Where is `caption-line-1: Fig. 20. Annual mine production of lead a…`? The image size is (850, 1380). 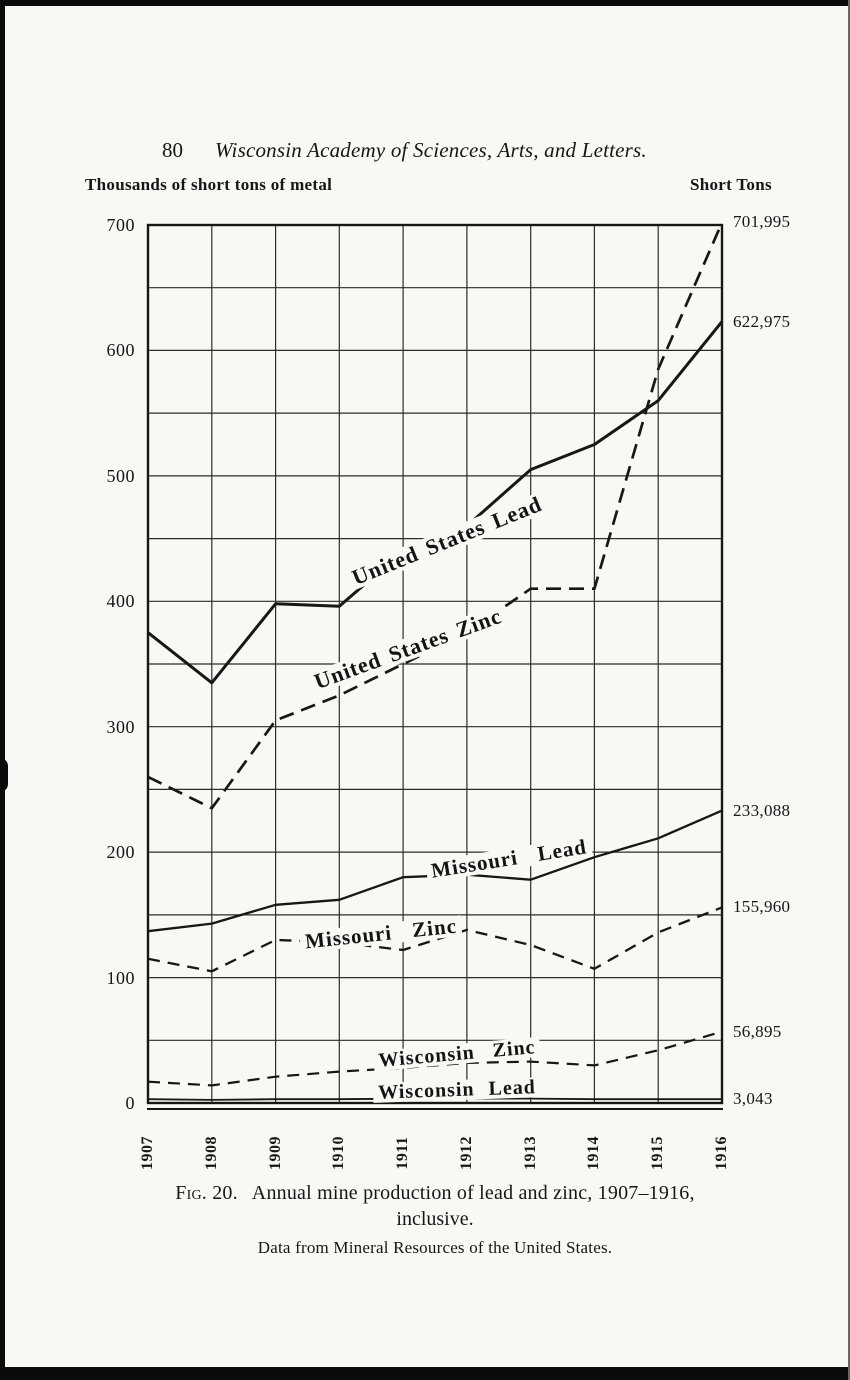
caption-line-1: Fig. 20. Annual mine production of lead a… is located at coordinates (430, 1193).